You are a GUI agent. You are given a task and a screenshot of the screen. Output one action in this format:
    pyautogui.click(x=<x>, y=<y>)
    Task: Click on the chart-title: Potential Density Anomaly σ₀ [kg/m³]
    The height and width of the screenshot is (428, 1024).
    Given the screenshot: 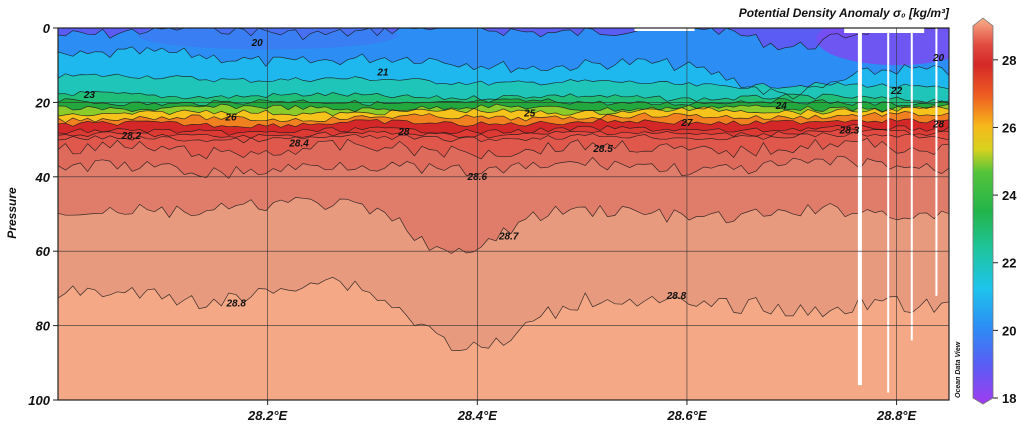 What is the action you would take?
    pyautogui.click(x=844, y=13)
    